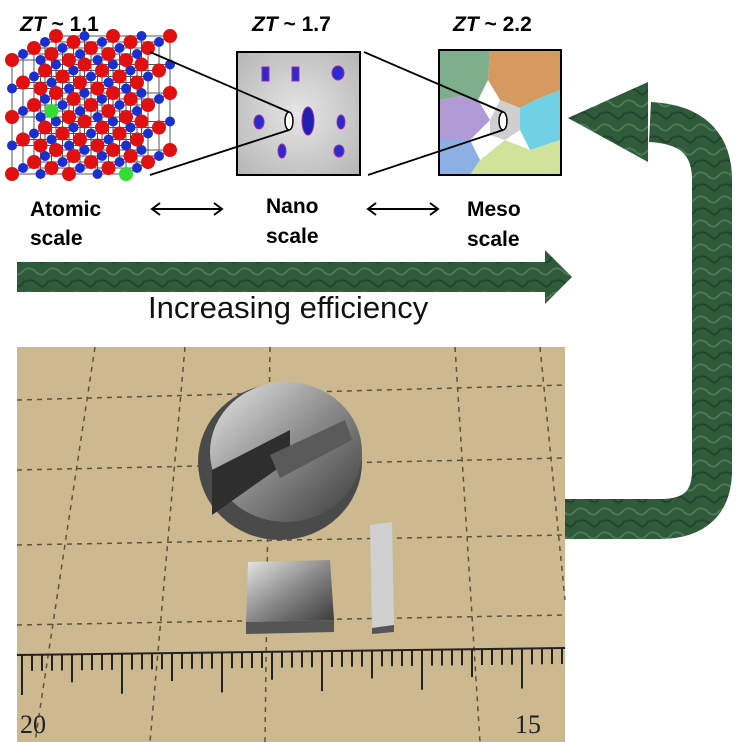 The height and width of the screenshot is (742, 740). Describe the element at coordinates (494, 209) in the screenshot. I see `meso-scale-label-line1: Meso` at that location.